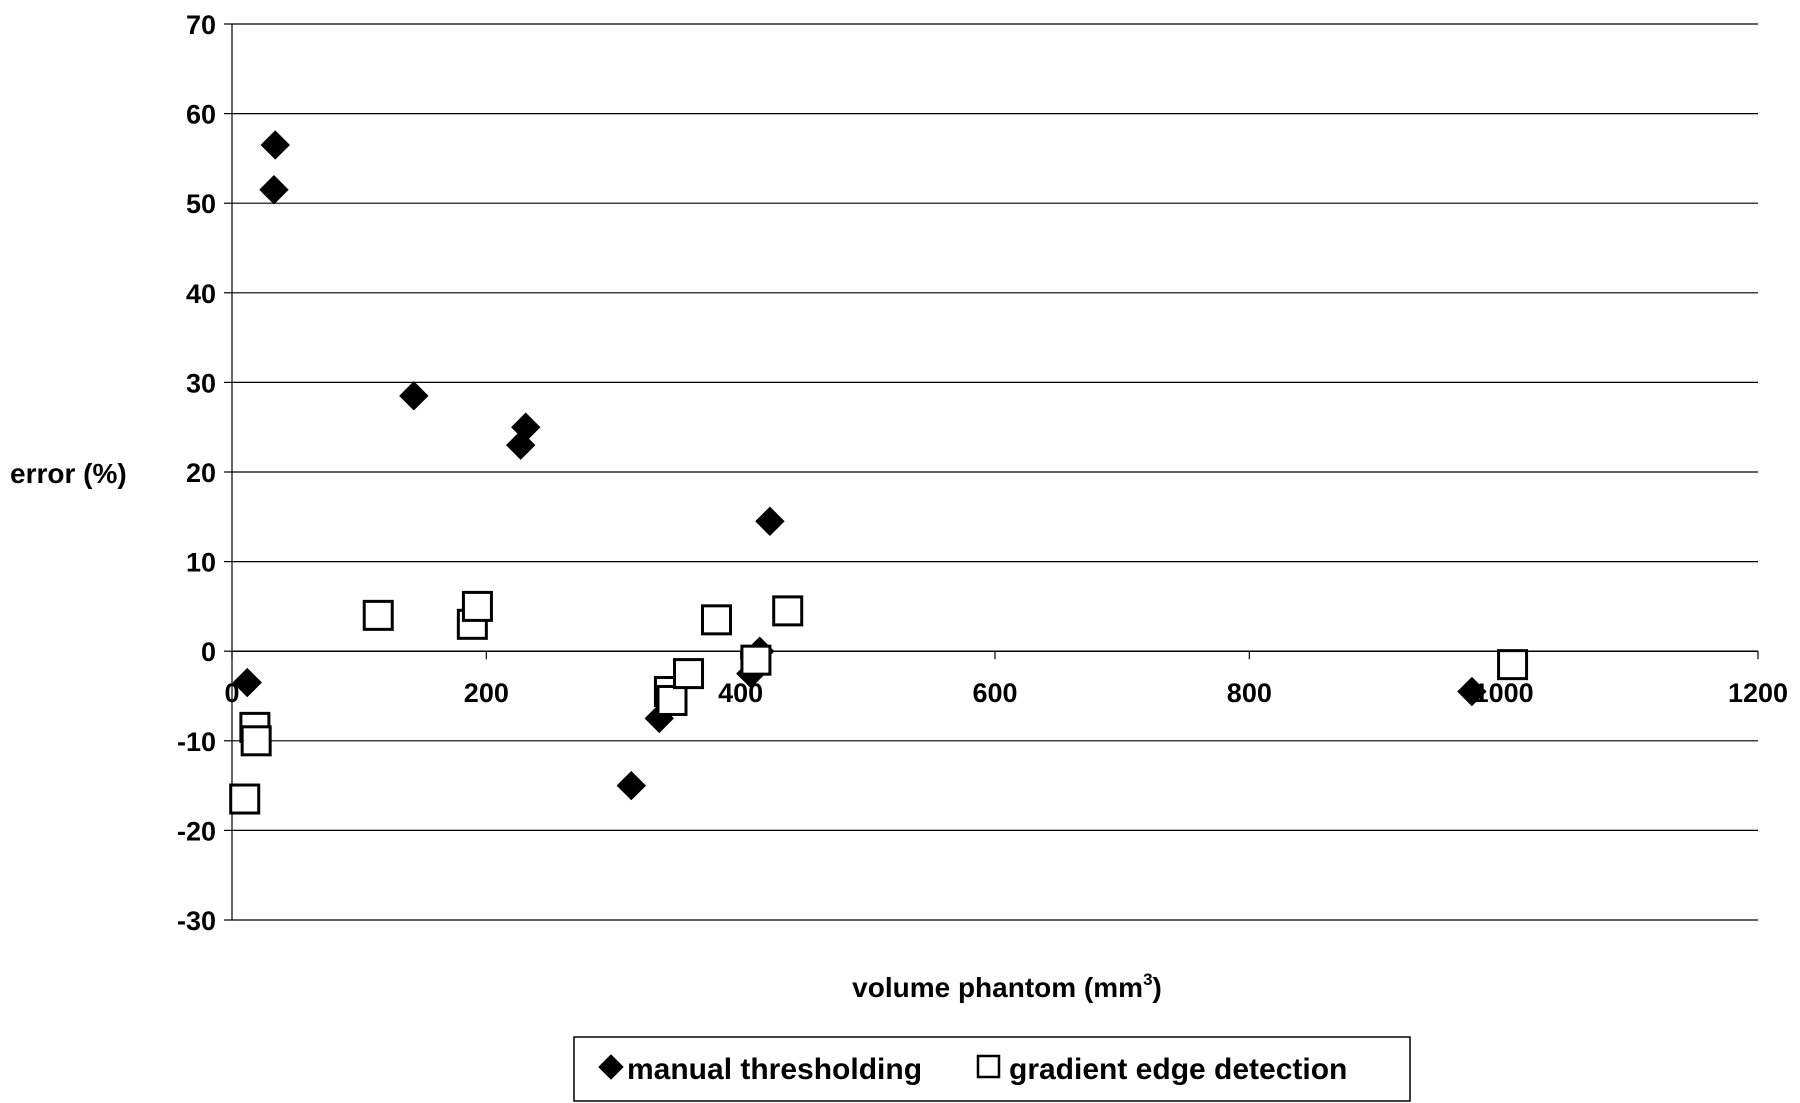 Image resolution: width=1800 pixels, height=1103 pixels. What do you see at coordinates (486, 693) in the screenshot?
I see `x-tick-label-200: 200` at bounding box center [486, 693].